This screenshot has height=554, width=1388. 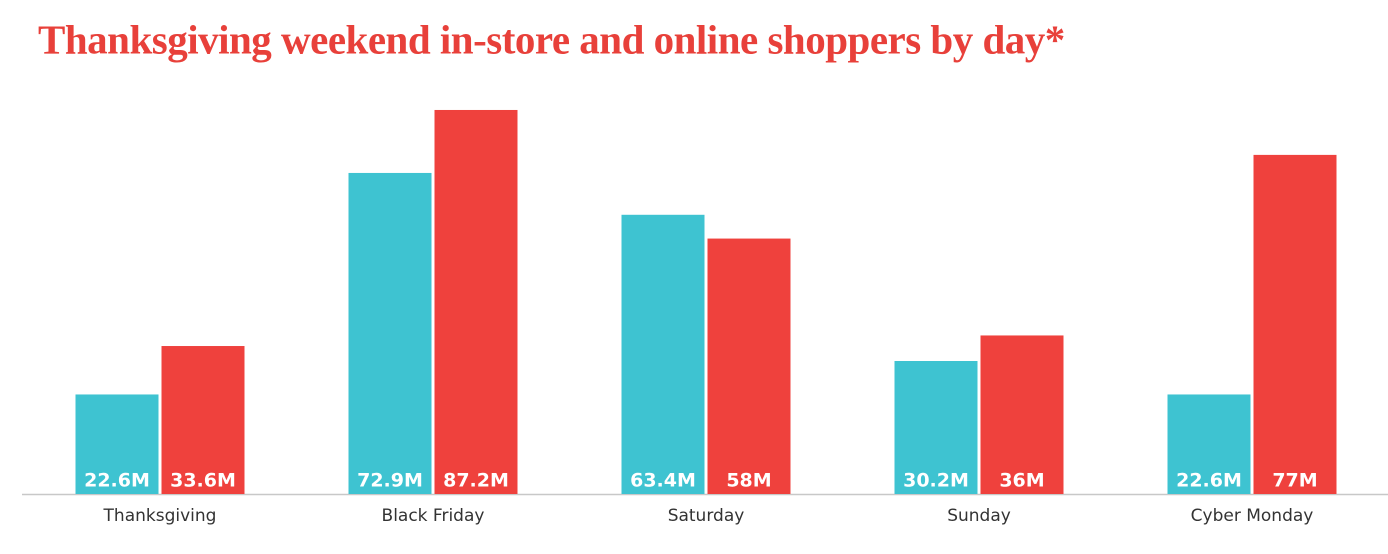 I want to click on x-tick-label: Saturday, so click(x=706, y=516).